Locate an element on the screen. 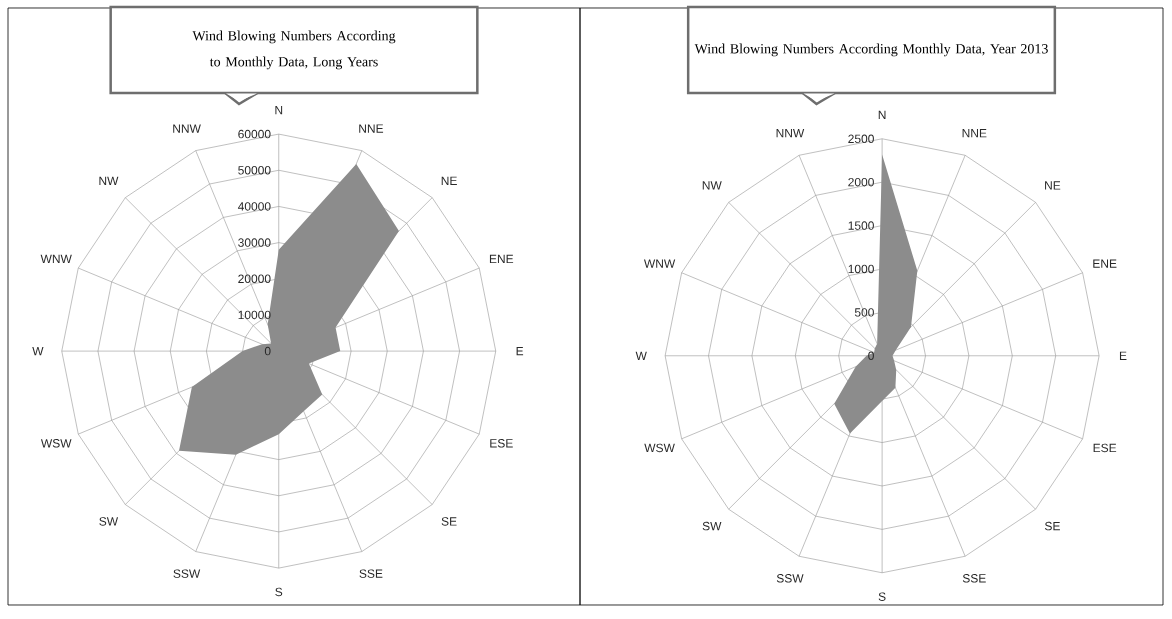 Image resolution: width=1172 pixels, height=619 pixels. y-tick-label: 40000 is located at coordinates (254, 206).